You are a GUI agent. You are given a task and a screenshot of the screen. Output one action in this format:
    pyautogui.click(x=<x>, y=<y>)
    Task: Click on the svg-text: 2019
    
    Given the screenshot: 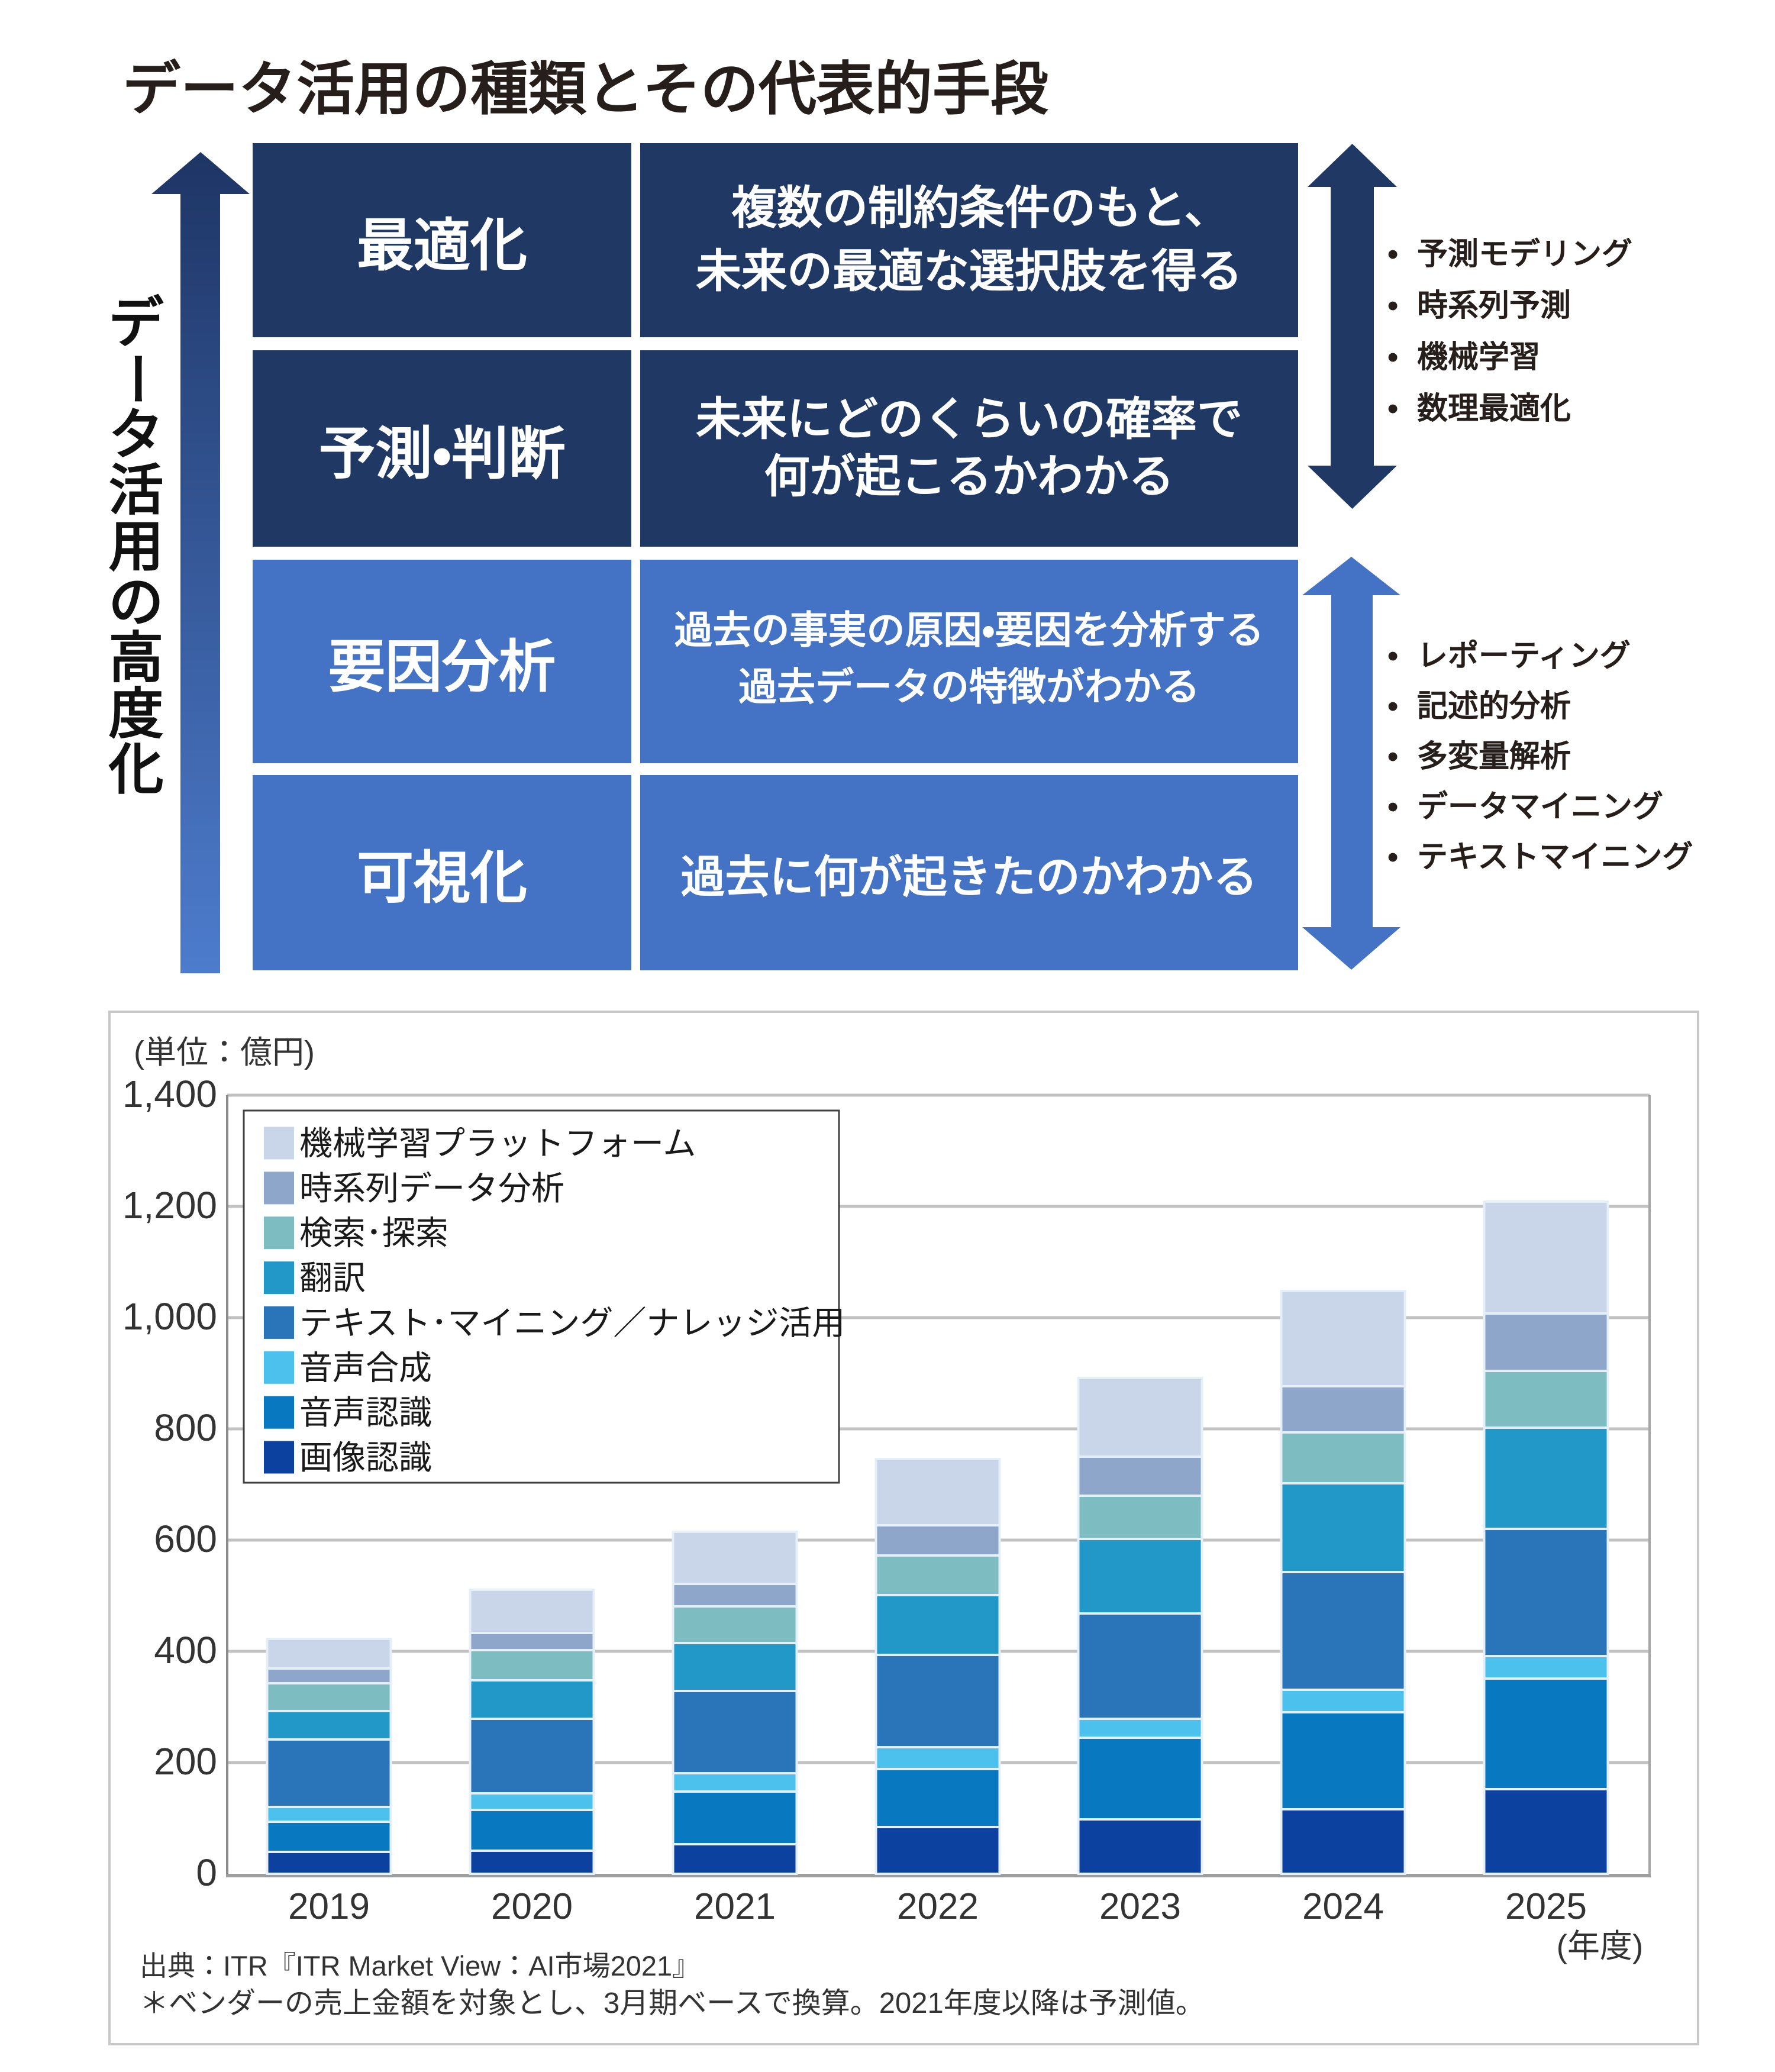 What is the action you would take?
    pyautogui.click(x=329, y=1907)
    